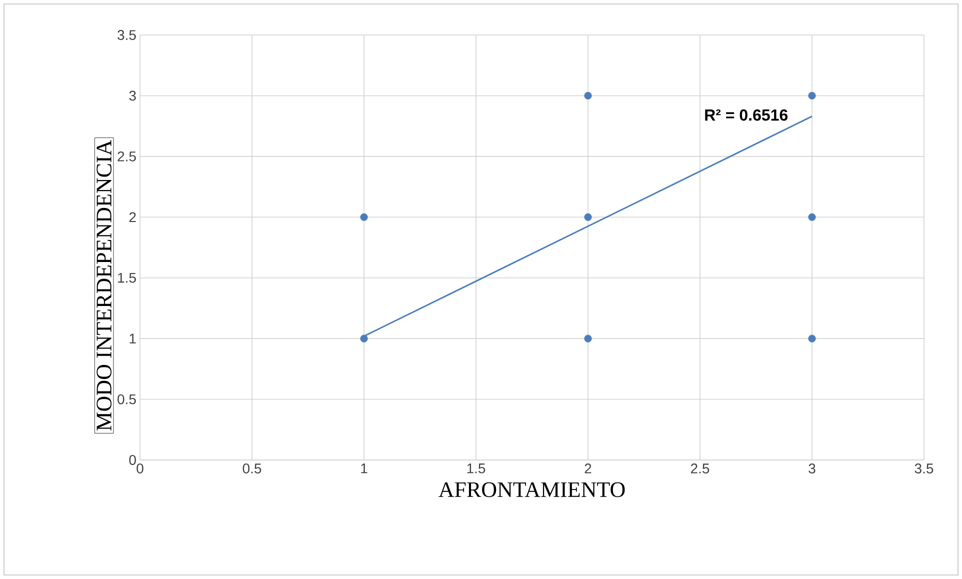  I want to click on annotation: R² = 0.6516, so click(746, 115).